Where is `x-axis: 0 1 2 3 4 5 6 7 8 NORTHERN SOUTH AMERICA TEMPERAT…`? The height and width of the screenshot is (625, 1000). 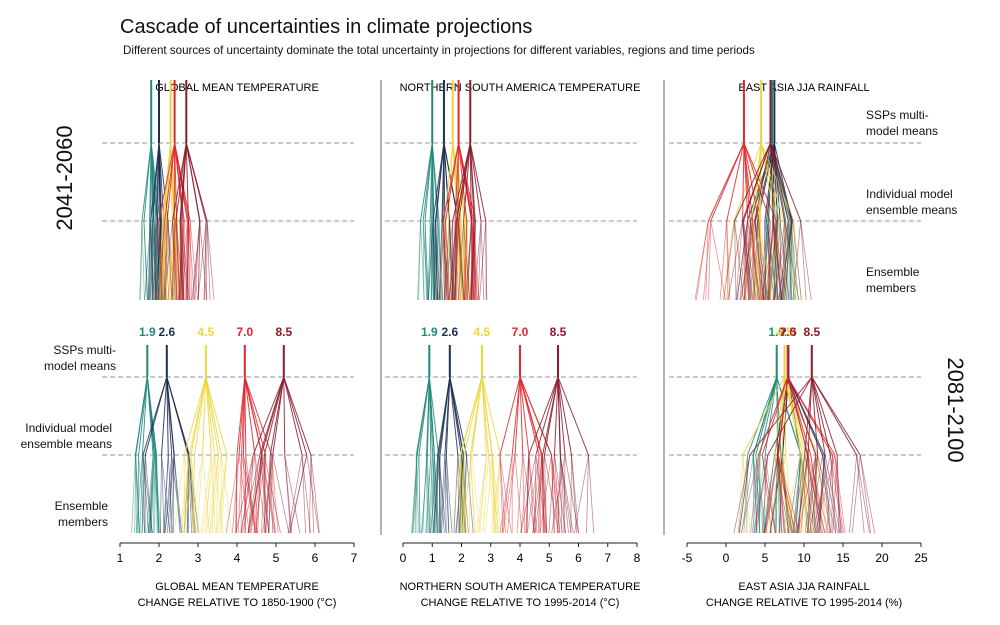
x-axis: 0 1 2 3 4 5 6 7 8 NORTHERN SOUTH AMERICA TEMPERAT… is located at coordinates (520, 575).